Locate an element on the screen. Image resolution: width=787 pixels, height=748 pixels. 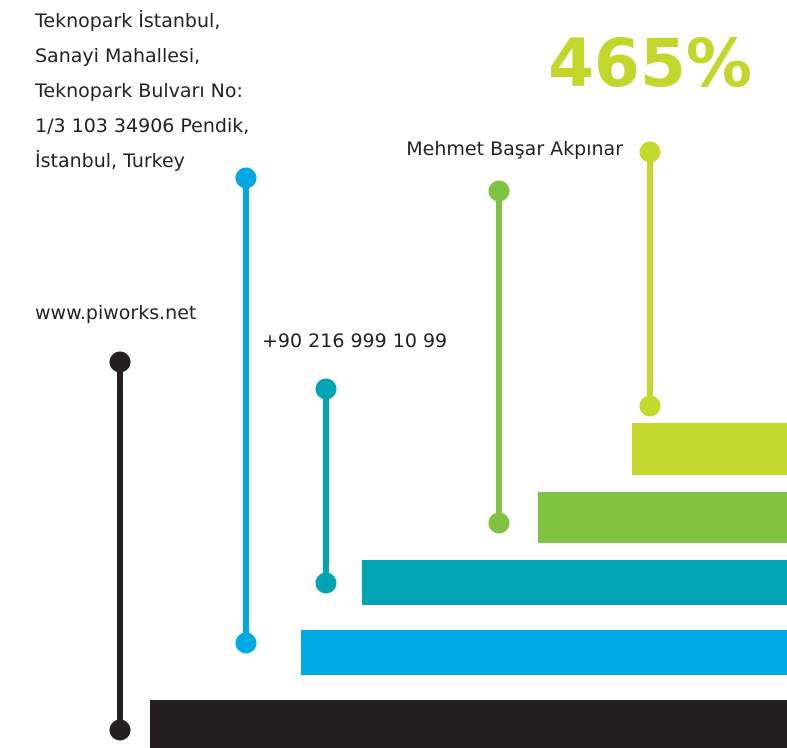
pin-lime is located at coordinates (650, 279).